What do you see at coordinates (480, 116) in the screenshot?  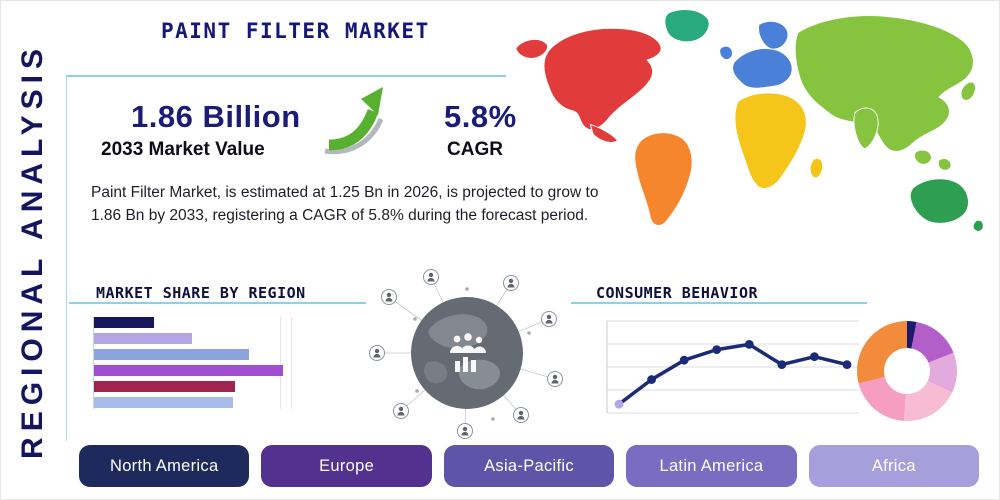 I see `cagr-stat: 5.8%` at bounding box center [480, 116].